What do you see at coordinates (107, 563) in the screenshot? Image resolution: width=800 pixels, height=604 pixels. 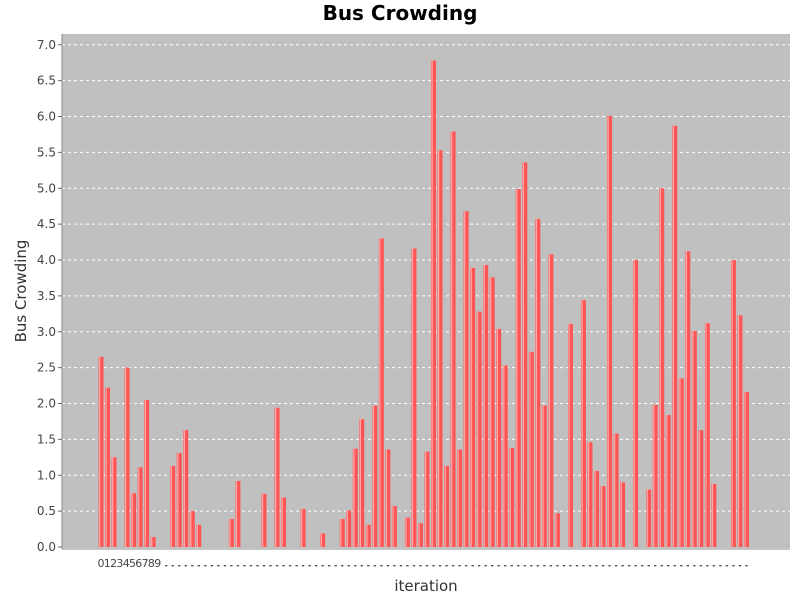 I see `x-tick-label: 1` at bounding box center [107, 563].